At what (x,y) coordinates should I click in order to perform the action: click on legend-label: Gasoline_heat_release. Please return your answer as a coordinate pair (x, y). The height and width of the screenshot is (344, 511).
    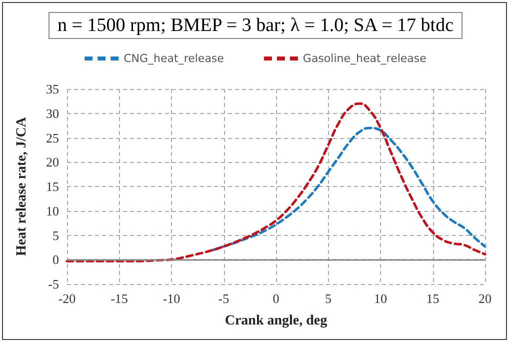
    Looking at the image, I should click on (364, 58).